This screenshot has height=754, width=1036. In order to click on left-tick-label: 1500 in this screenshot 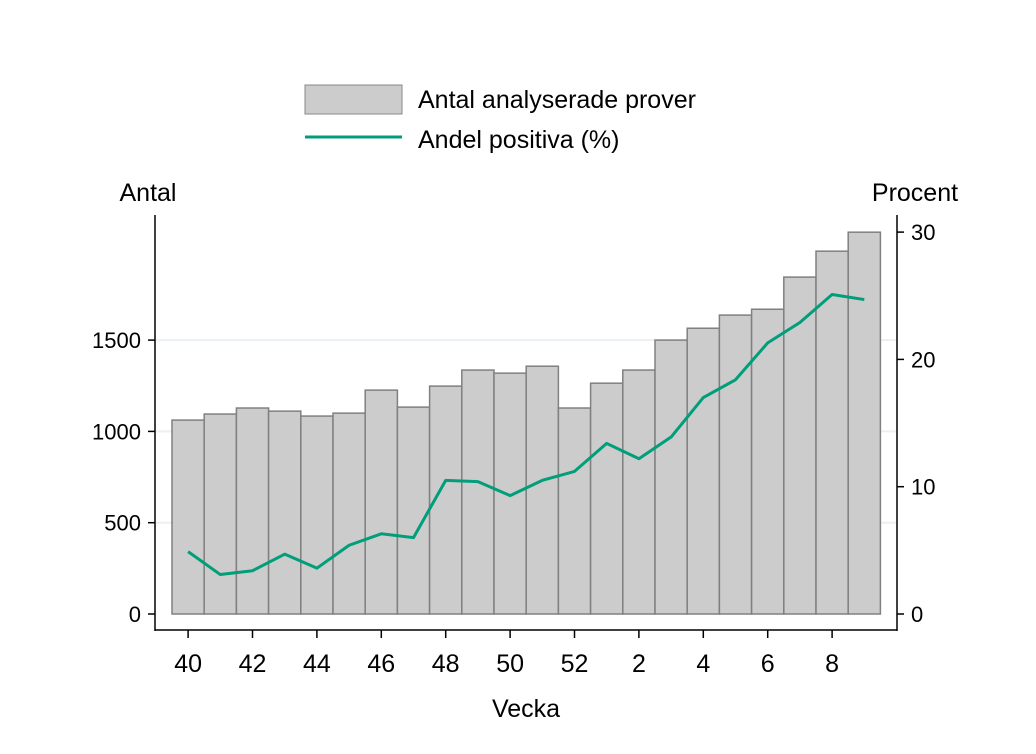, I will do `click(116, 340)`.